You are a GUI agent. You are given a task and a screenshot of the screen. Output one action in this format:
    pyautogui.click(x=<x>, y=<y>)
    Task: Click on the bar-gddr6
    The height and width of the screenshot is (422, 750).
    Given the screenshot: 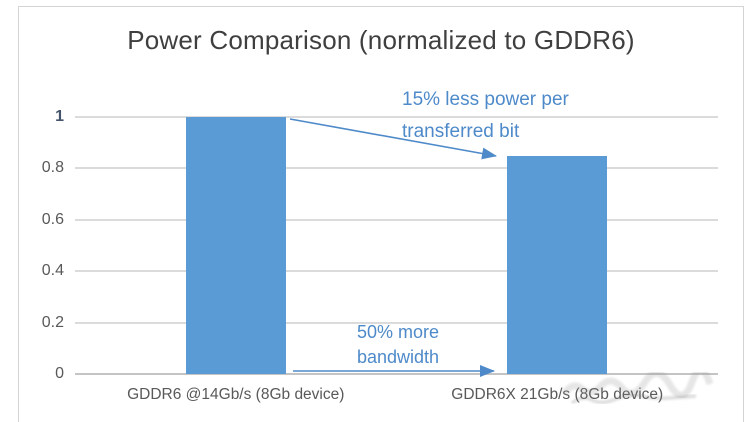 What is the action you would take?
    pyautogui.click(x=235, y=245)
    